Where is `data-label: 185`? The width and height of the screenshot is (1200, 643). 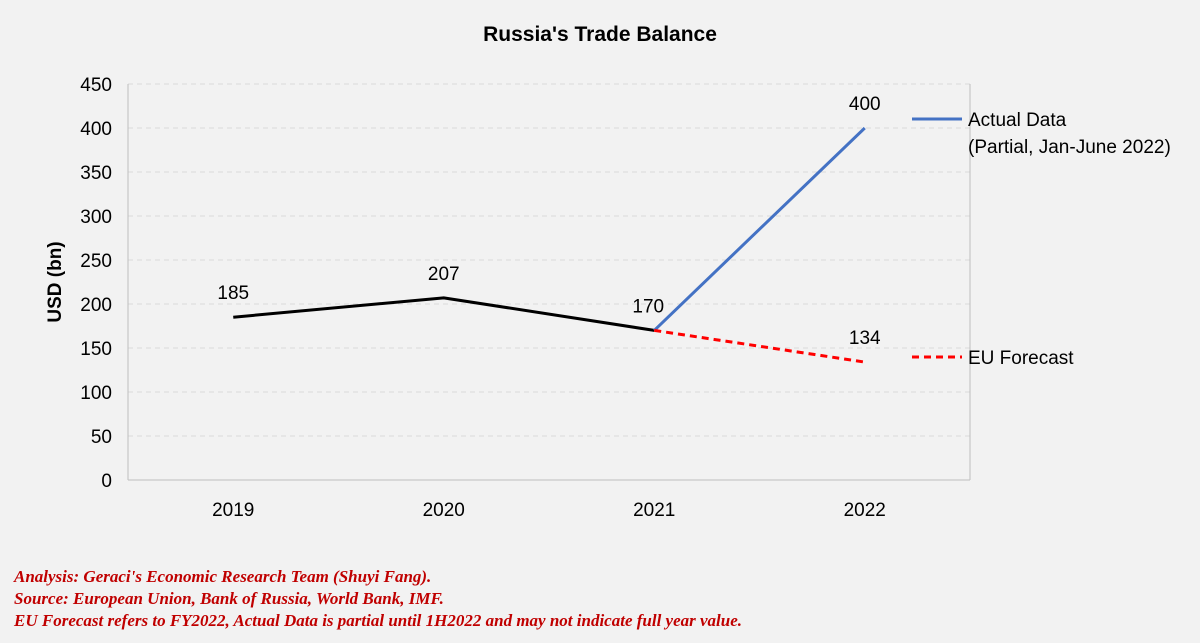 data-label: 185 is located at coordinates (233, 293).